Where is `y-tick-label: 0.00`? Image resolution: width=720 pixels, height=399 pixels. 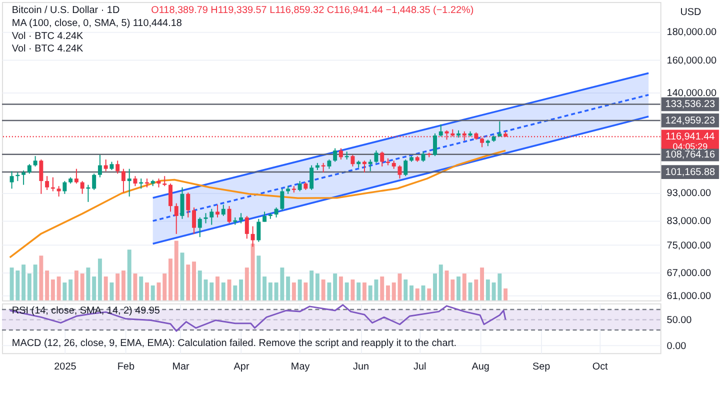
y-tick-label: 0.00 is located at coordinates (676, 346).